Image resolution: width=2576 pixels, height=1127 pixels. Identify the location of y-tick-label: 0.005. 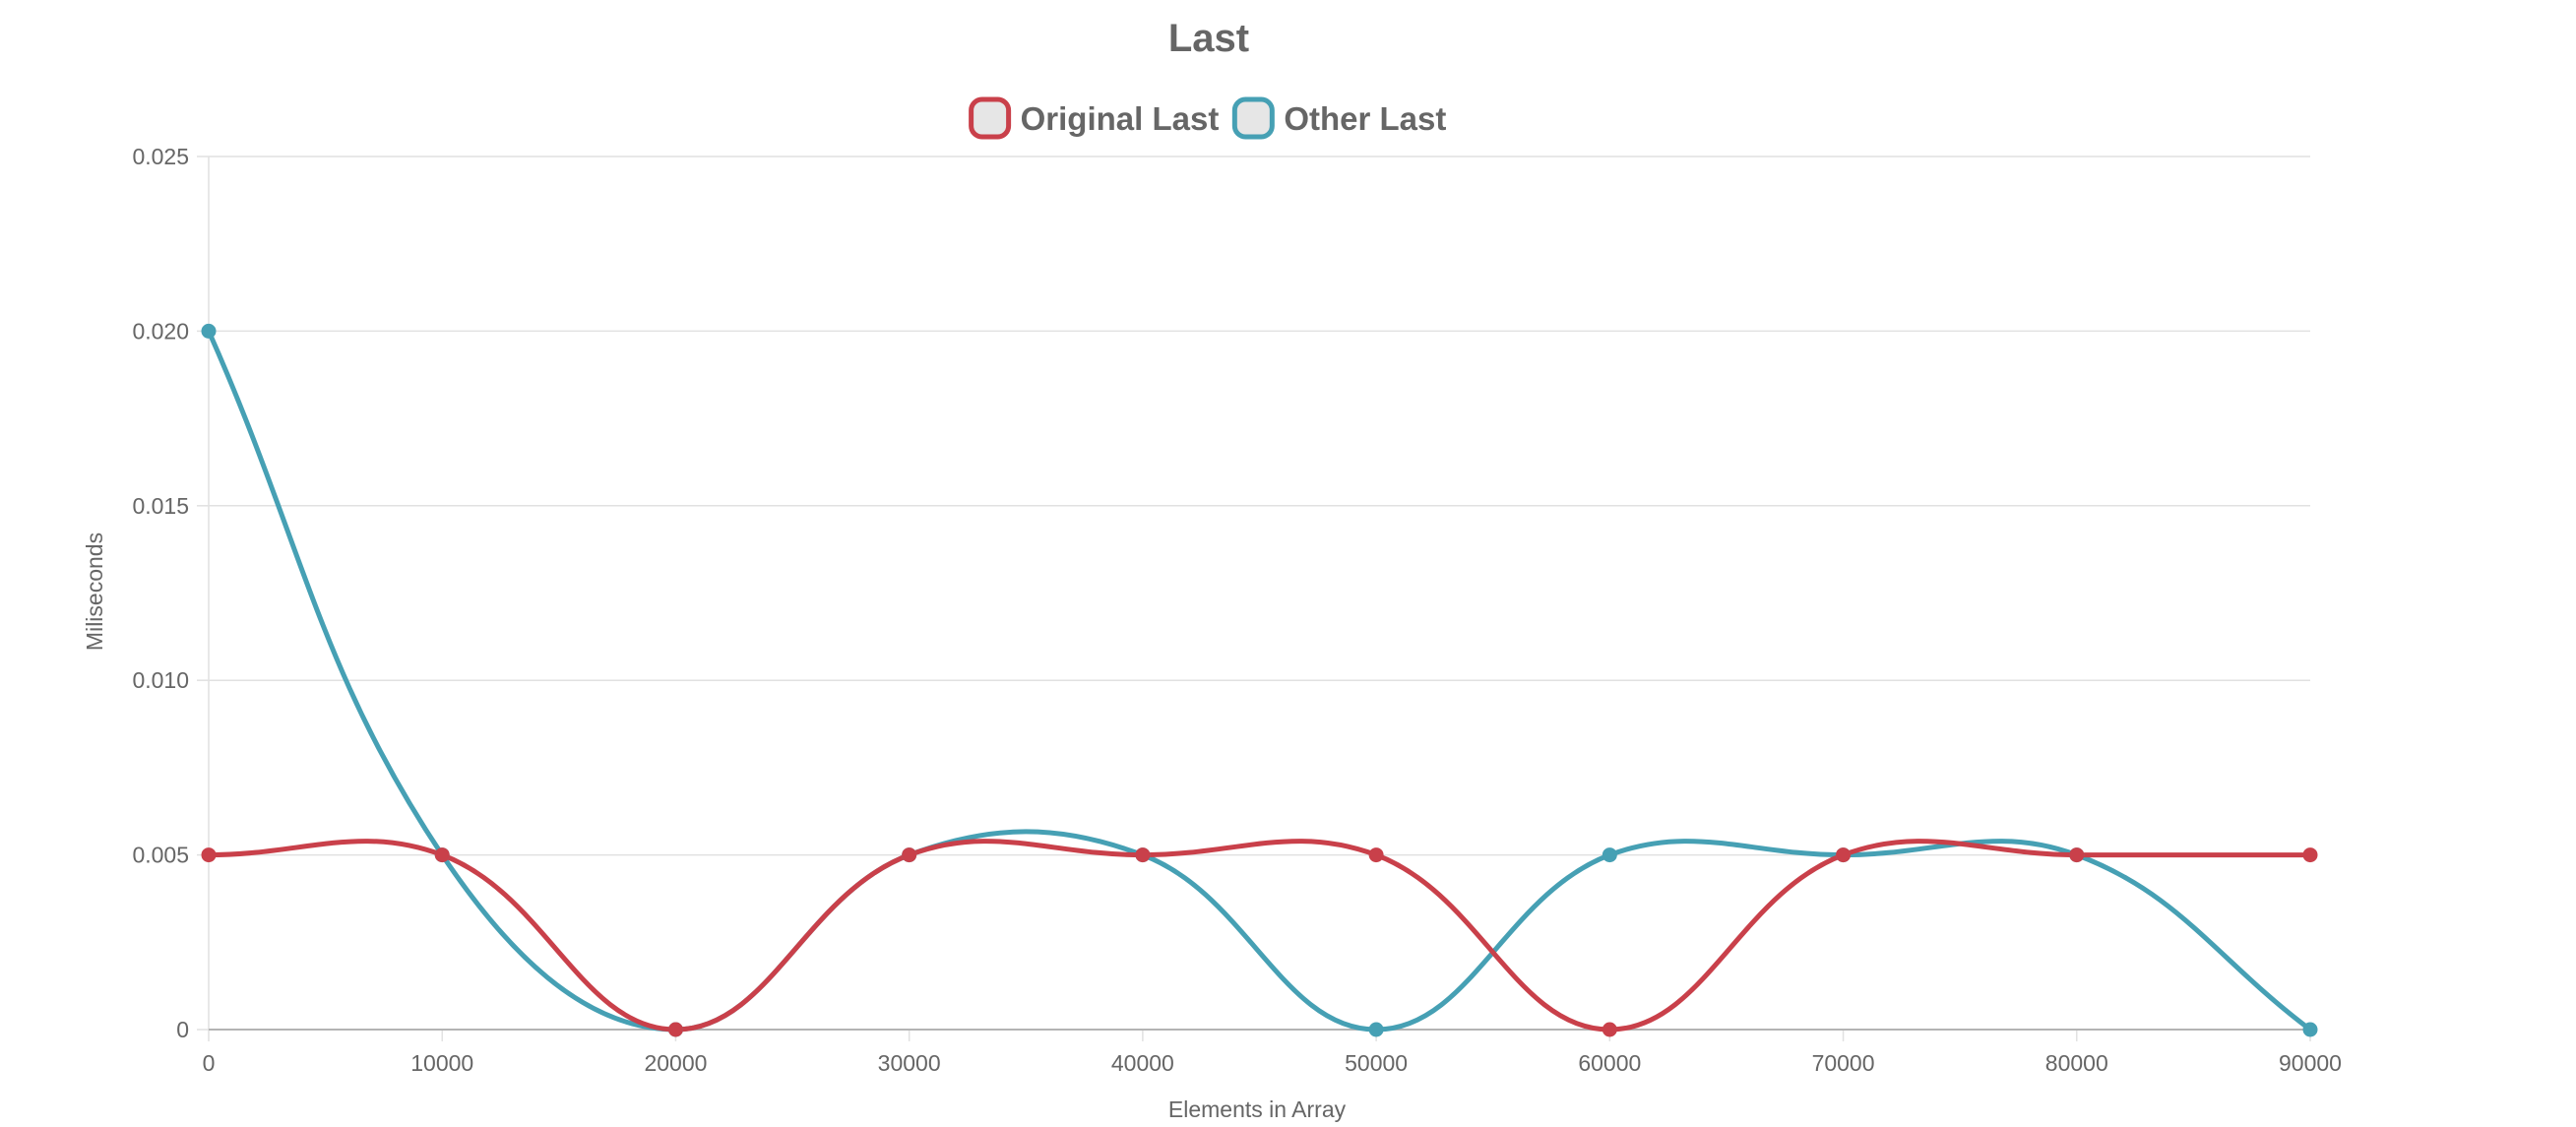
(160, 855).